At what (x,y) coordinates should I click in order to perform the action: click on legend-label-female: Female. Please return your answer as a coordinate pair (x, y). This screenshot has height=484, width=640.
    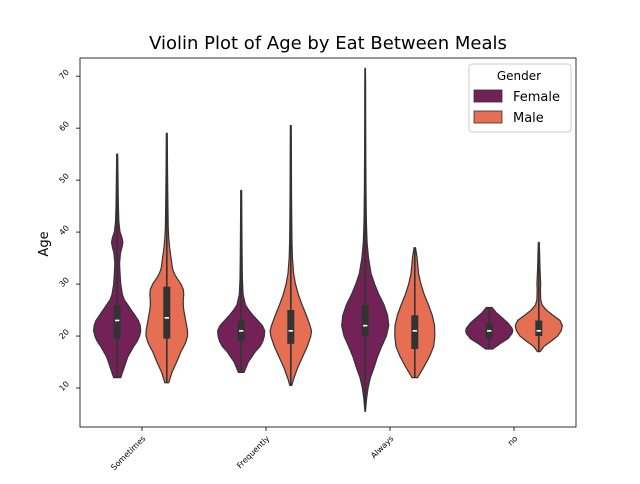
    Looking at the image, I should click on (536, 97).